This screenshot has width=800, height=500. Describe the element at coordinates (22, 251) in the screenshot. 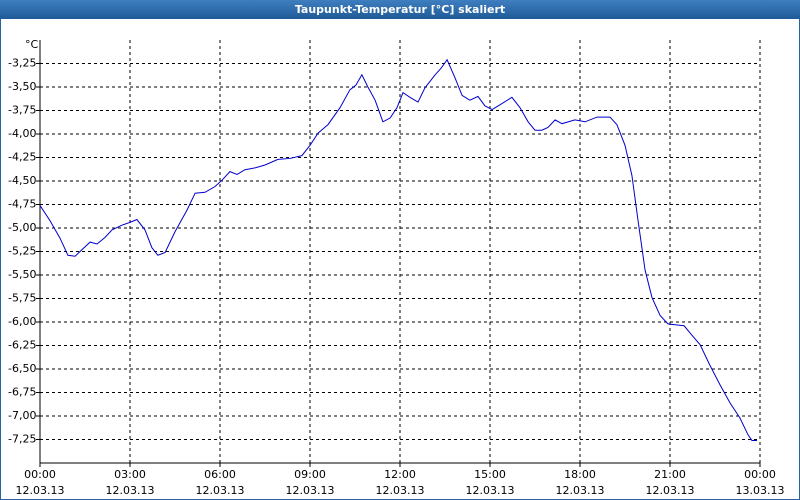

I see `y-tick-label: -5,25` at that location.